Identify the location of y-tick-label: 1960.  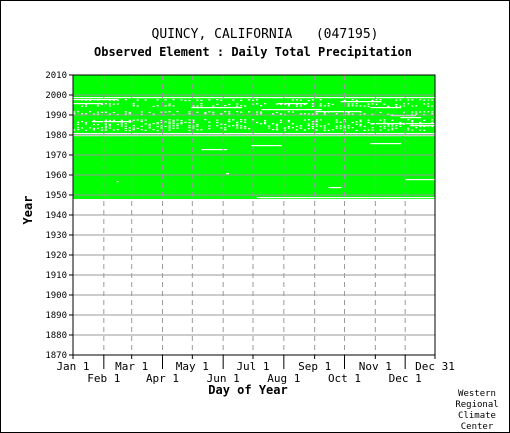
(56, 176).